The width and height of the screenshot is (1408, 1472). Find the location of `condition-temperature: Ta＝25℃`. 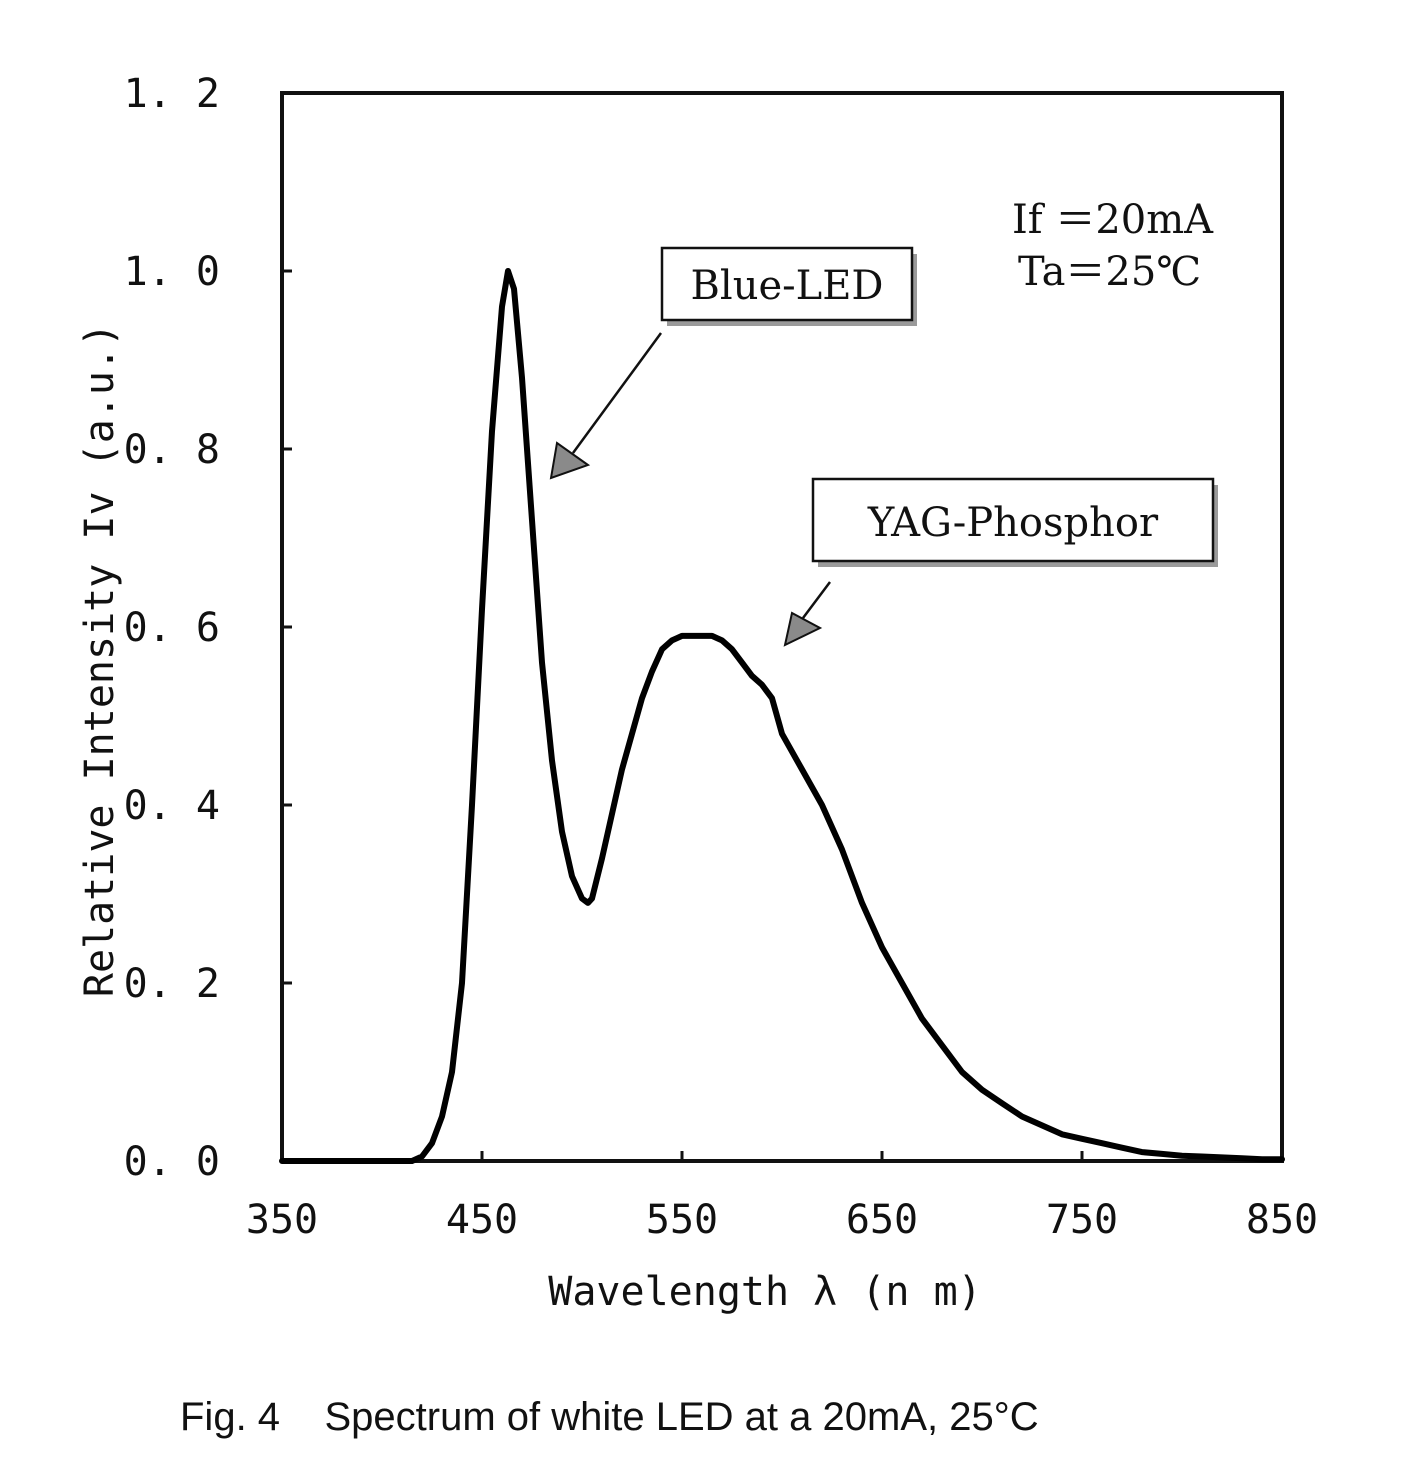

condition-temperature: Ta＝25℃ is located at coordinates (1109, 272).